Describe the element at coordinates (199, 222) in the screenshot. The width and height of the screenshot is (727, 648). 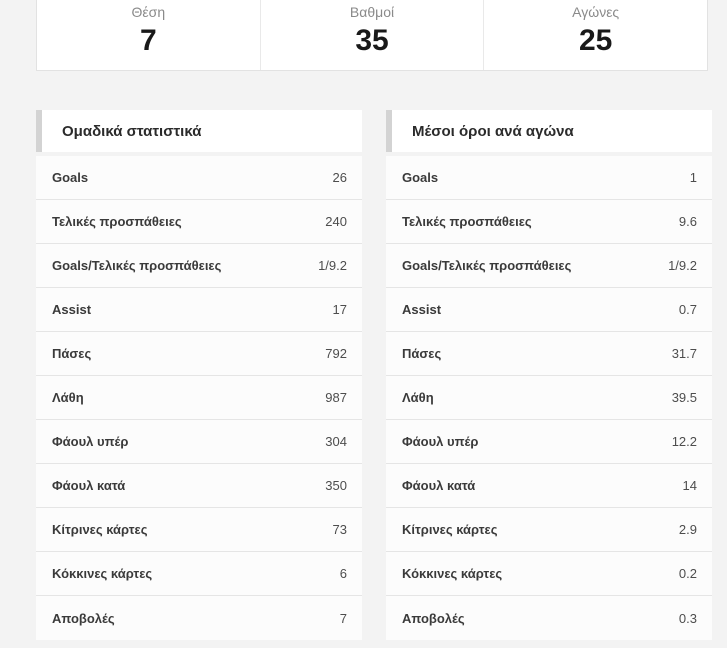
I see `table-row: Τελικές προσπάθειες 240` at that location.